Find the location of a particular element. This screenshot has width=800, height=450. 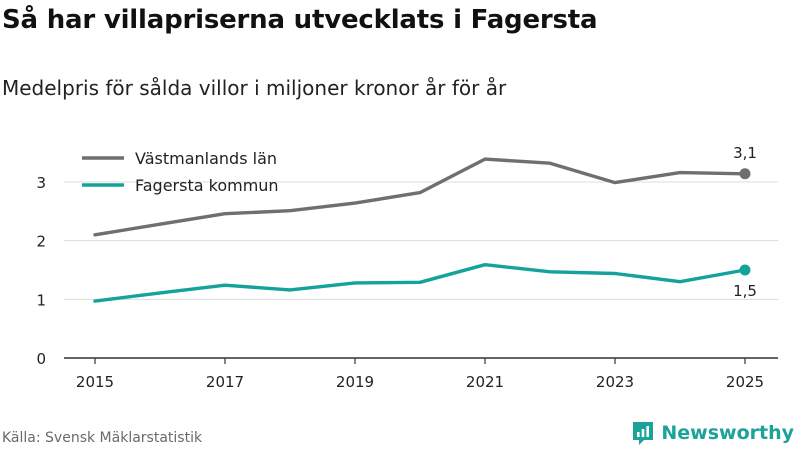

x-tick-label: 2023 is located at coordinates (615, 382).